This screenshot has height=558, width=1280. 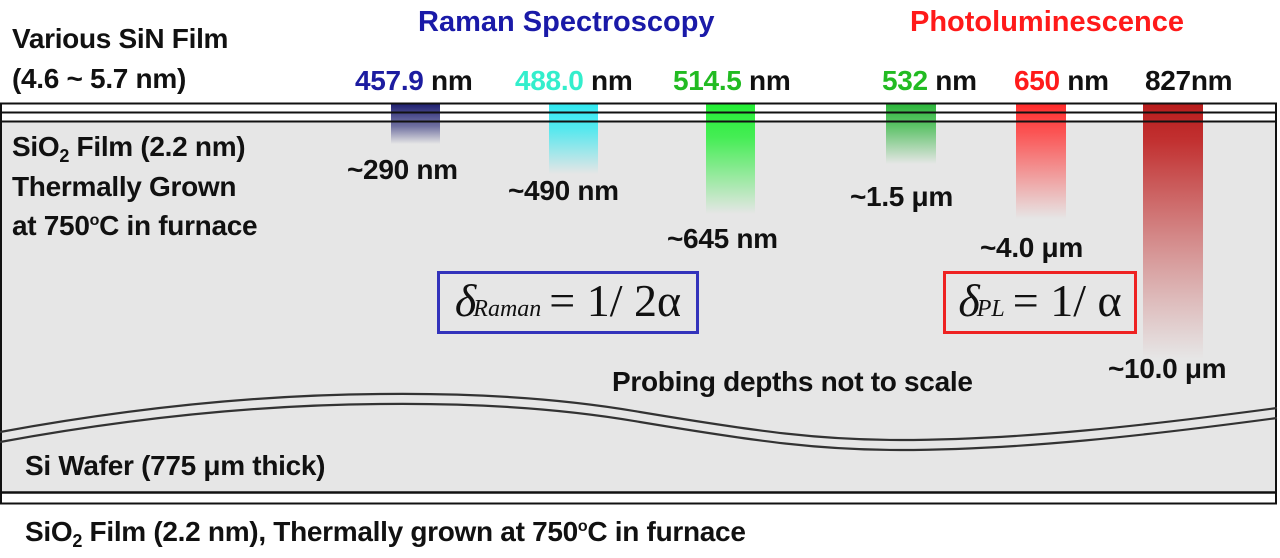 I want to click on wavelength-label-532: 532 nm, so click(x=929, y=81).